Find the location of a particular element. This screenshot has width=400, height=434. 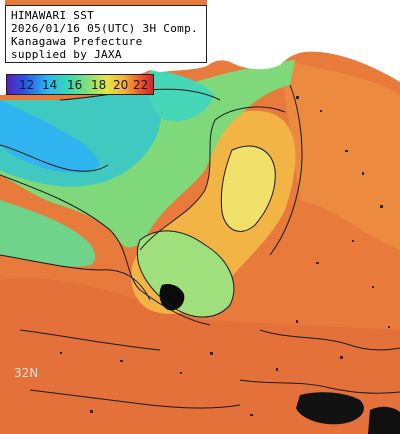

title-line-datetime: 2026/01/16 05(UTC) 3H Comp. is located at coordinates (104, 28).